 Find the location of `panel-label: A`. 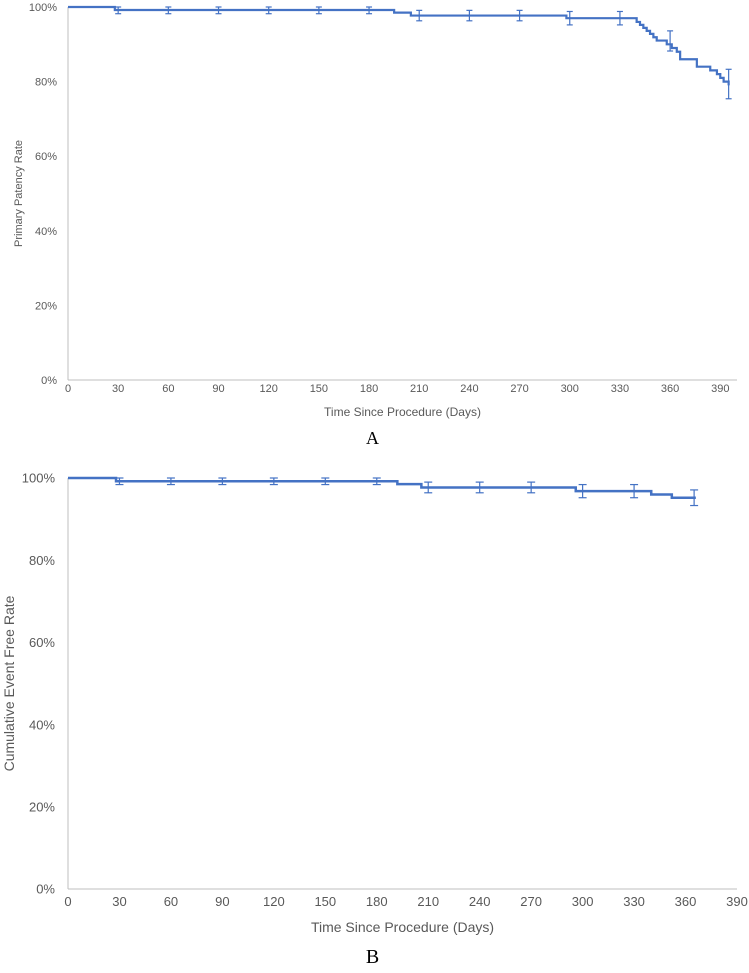

panel-label: A is located at coordinates (372, 438).